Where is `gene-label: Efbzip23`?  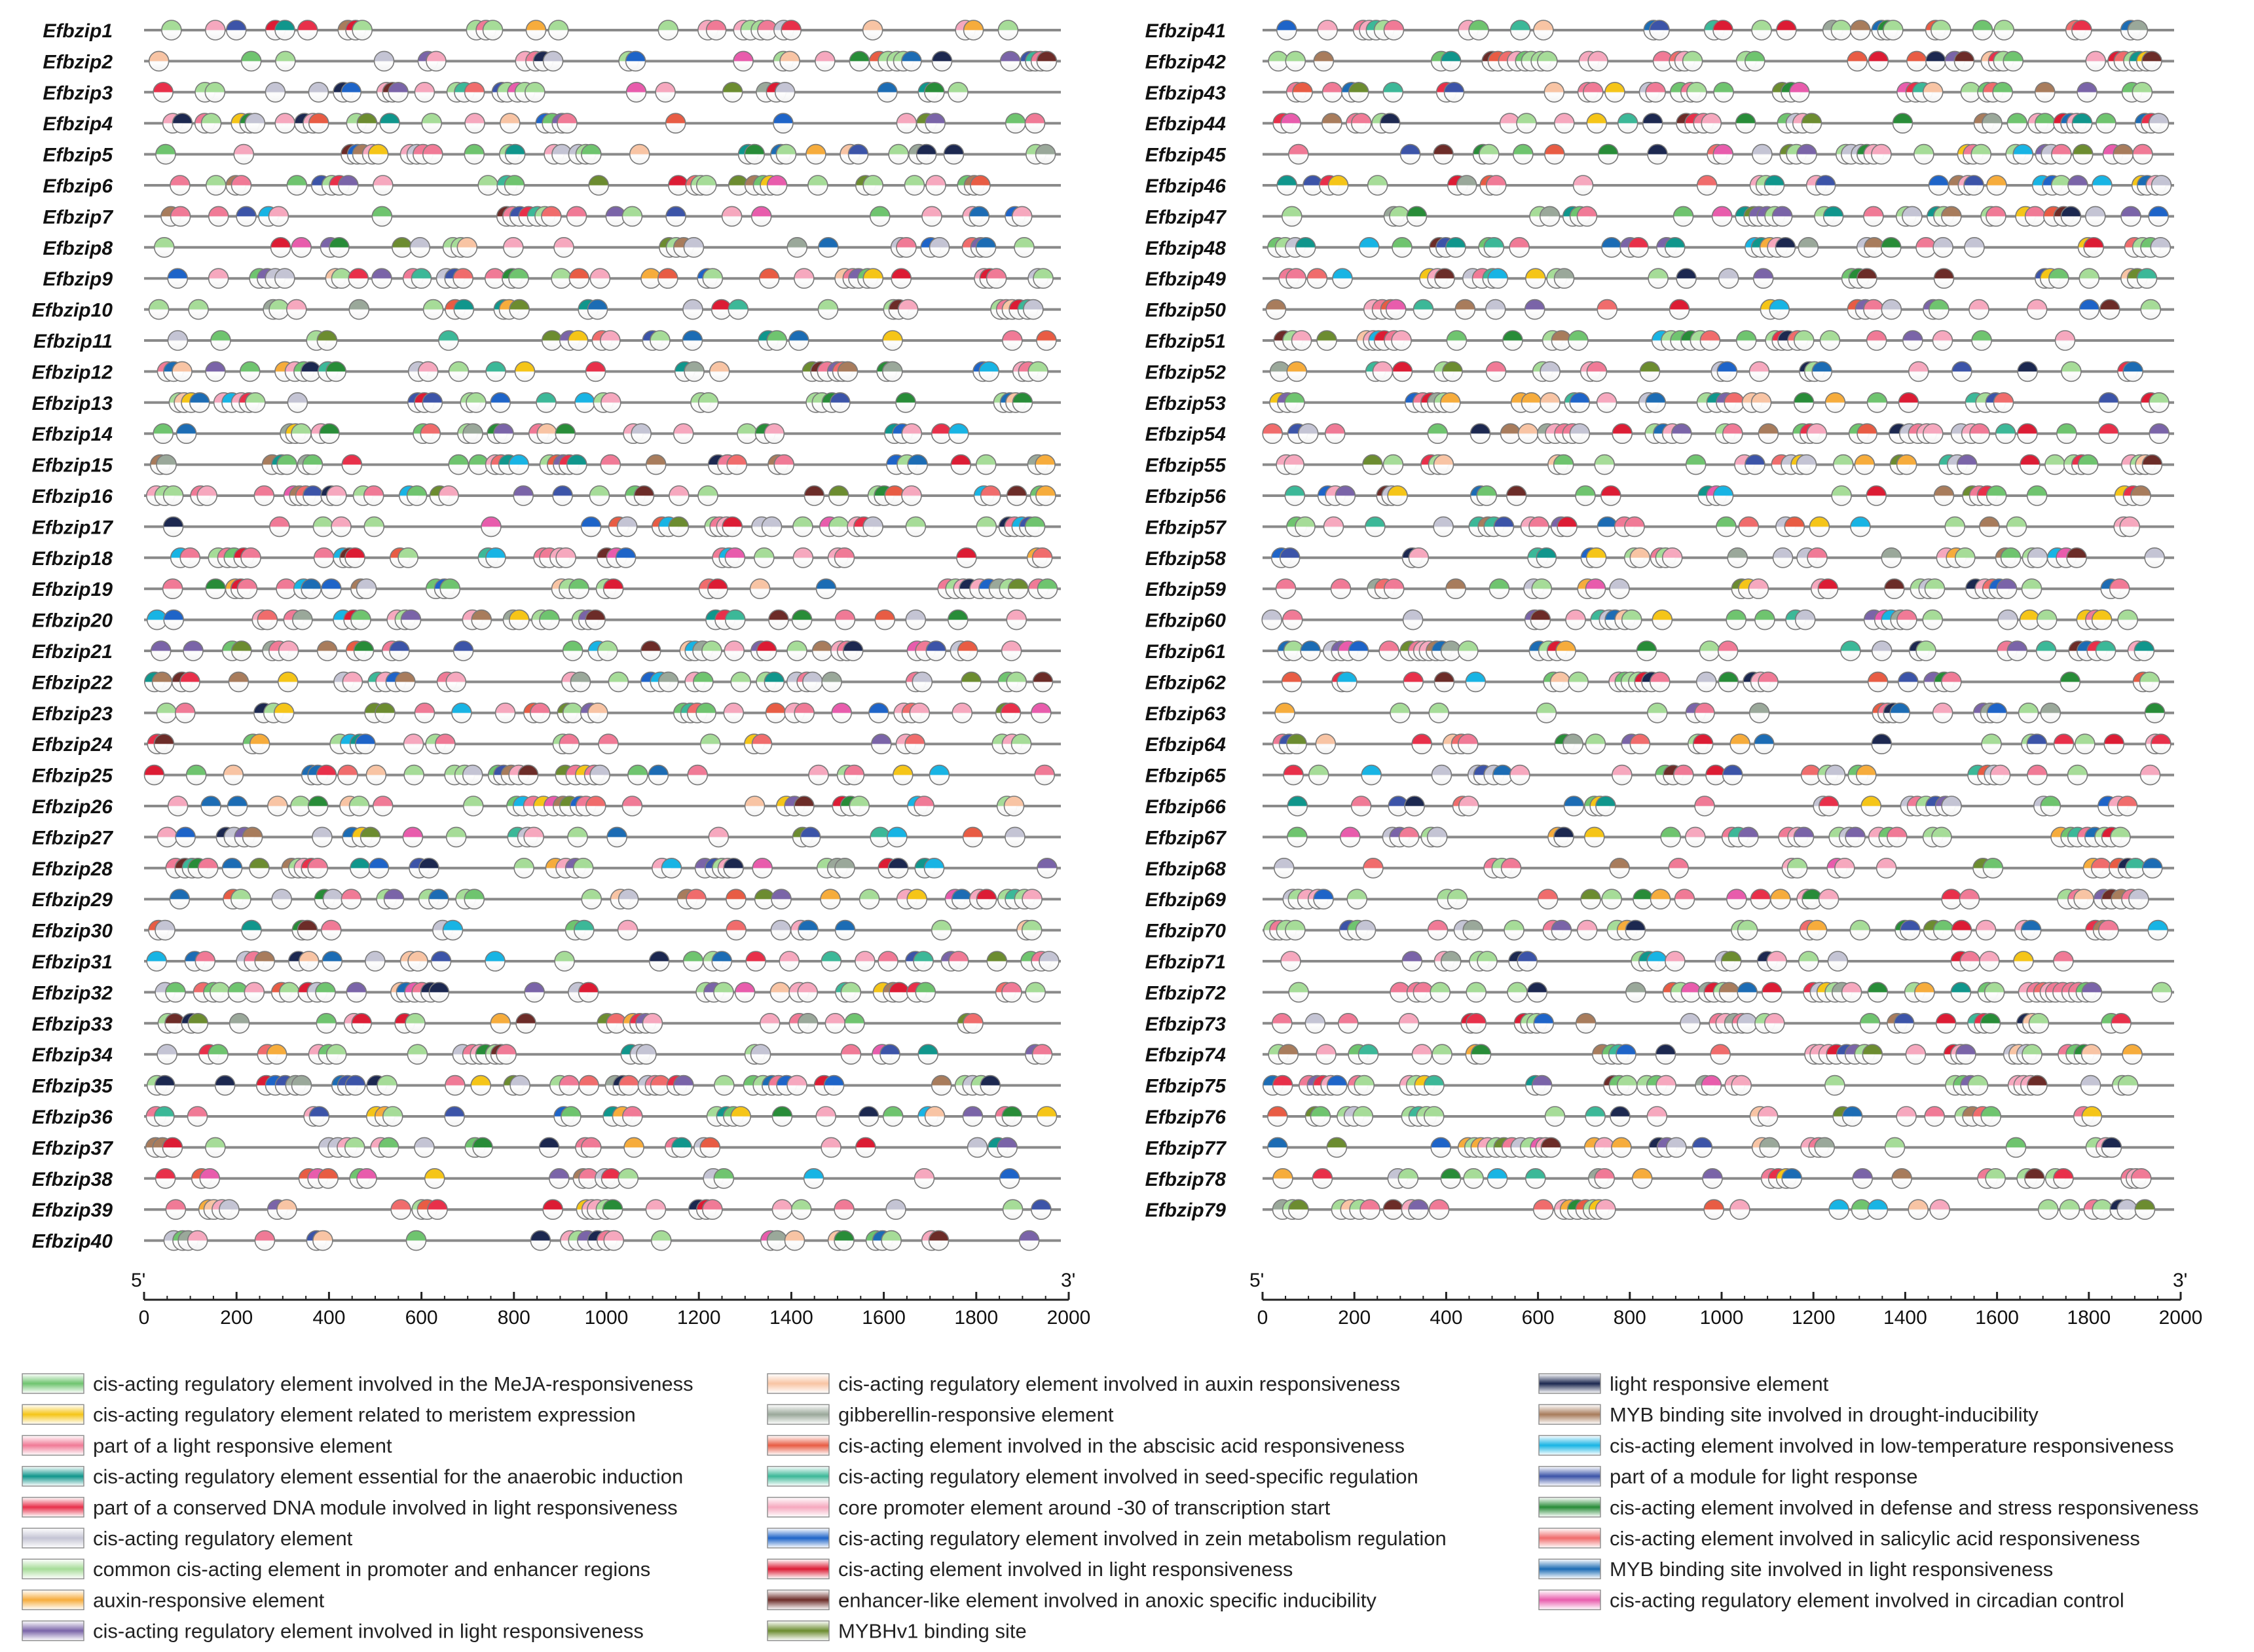
gene-label: Efbzip23 is located at coordinates (72, 714).